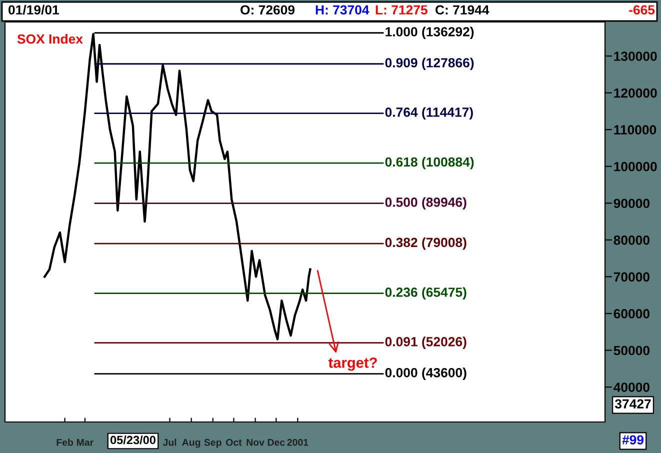 Image resolution: width=661 pixels, height=453 pixels. Describe the element at coordinates (50, 39) in the screenshot. I see `text: SOX Index` at that location.